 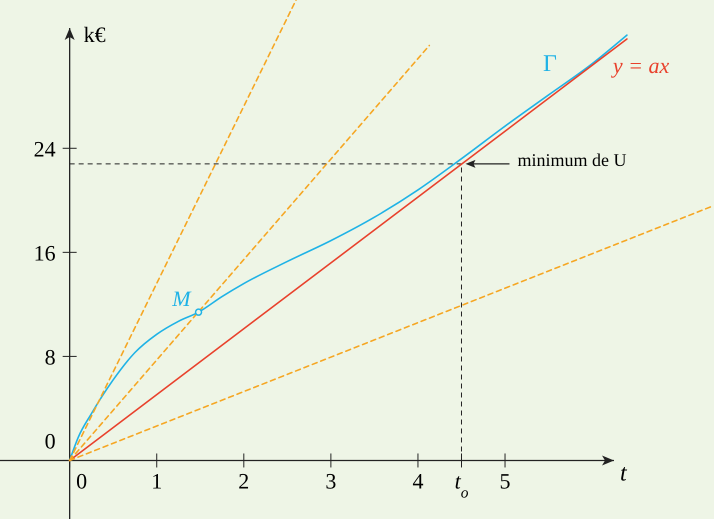 I want to click on x-tick-label: 4, so click(x=418, y=481).